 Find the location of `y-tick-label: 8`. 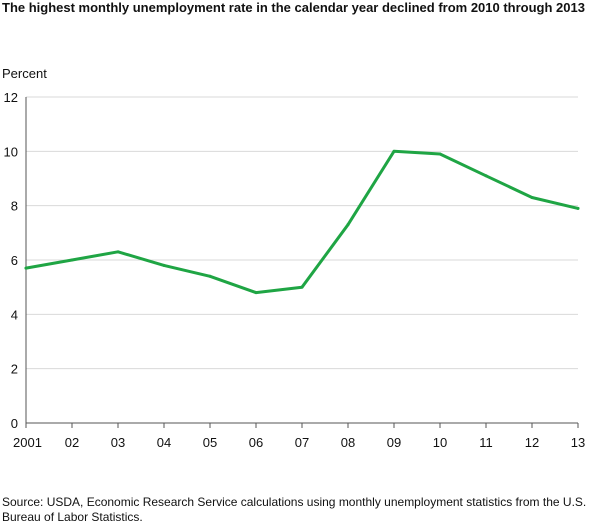

y-tick-label: 8 is located at coordinates (14, 206).